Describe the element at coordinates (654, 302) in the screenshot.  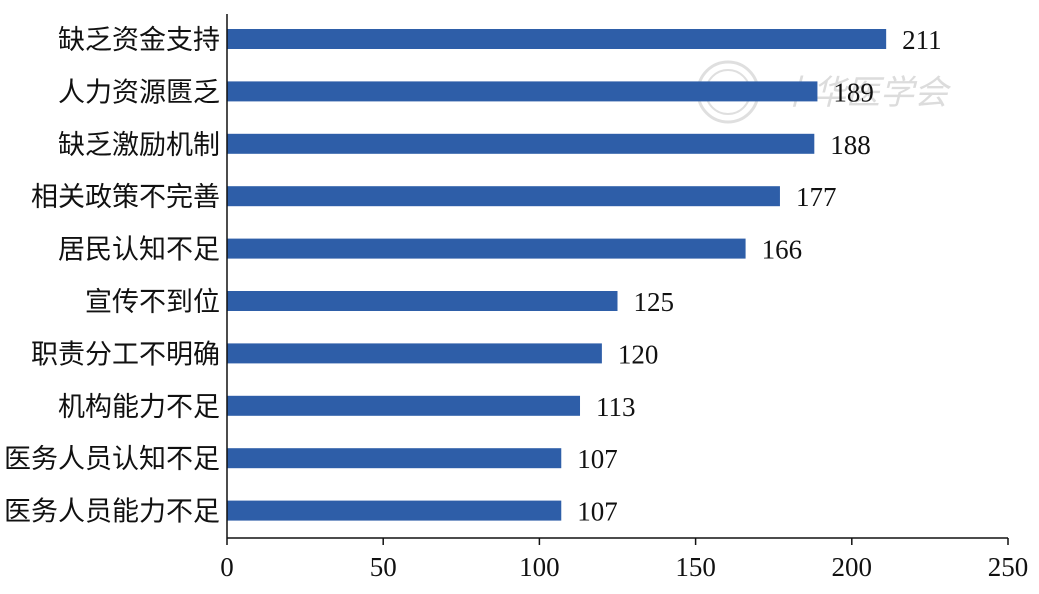
I see `data-label: 125` at that location.